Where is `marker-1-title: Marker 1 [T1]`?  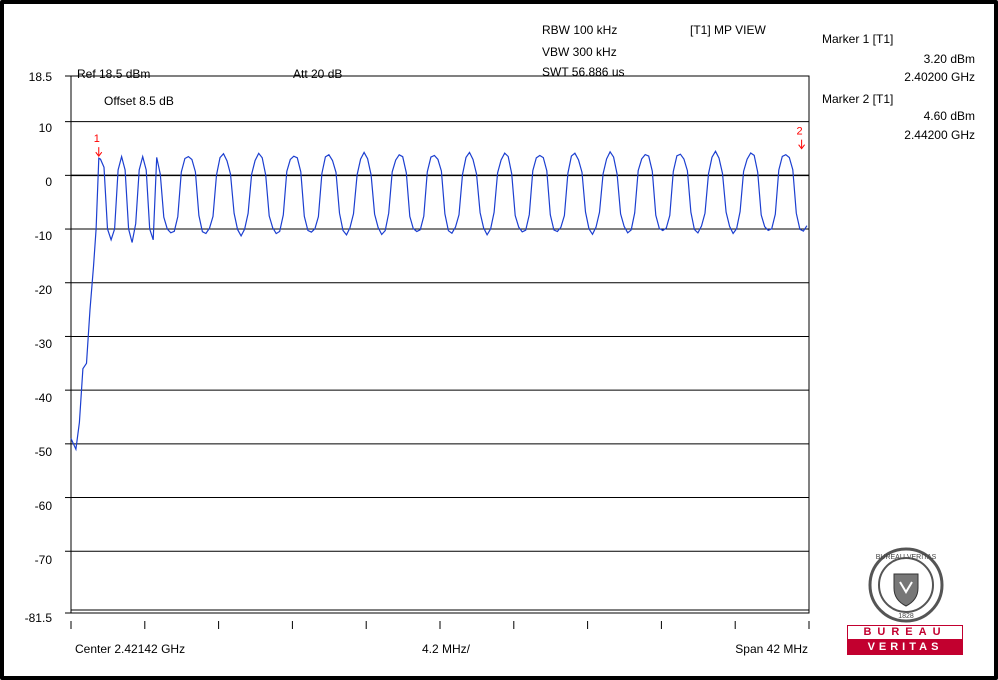 marker-1-title: Marker 1 [T1] is located at coordinates (858, 39).